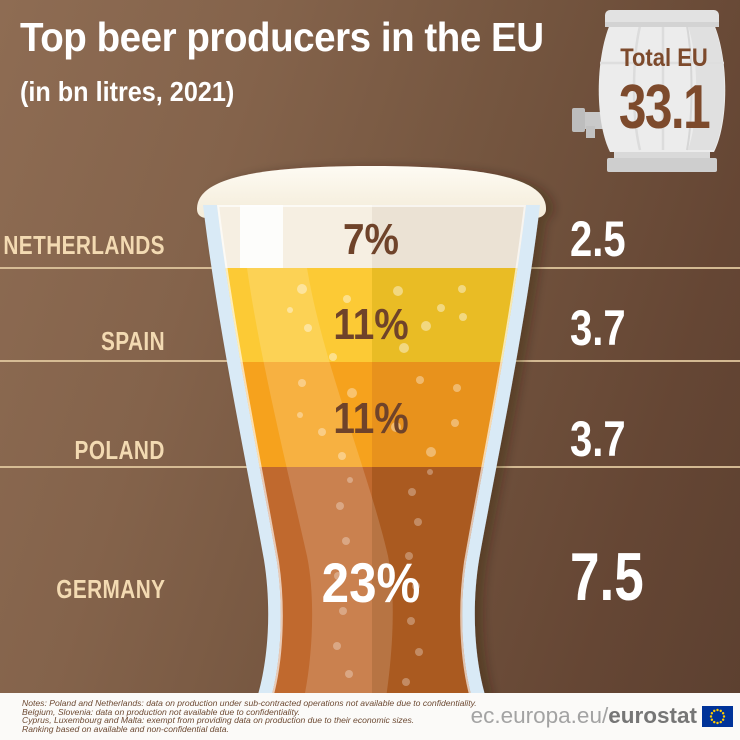  I want to click on total-eu-value: 33.1, so click(664, 107).